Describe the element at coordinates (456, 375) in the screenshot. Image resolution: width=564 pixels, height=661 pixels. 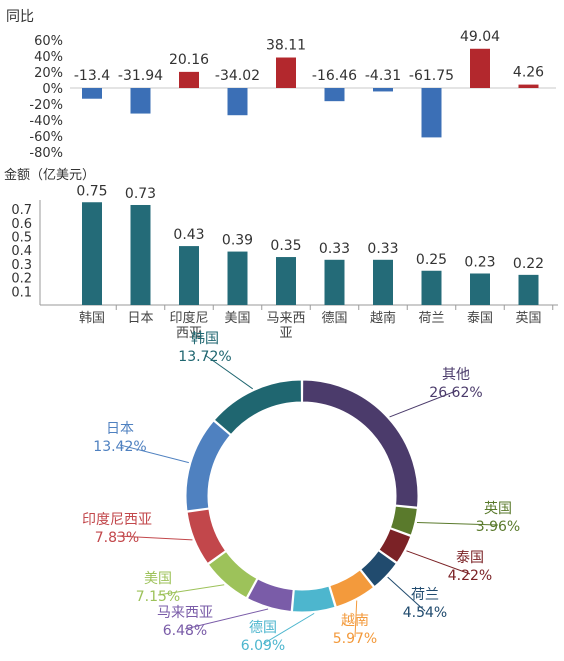
I see `donut-category-label: 其他` at that location.